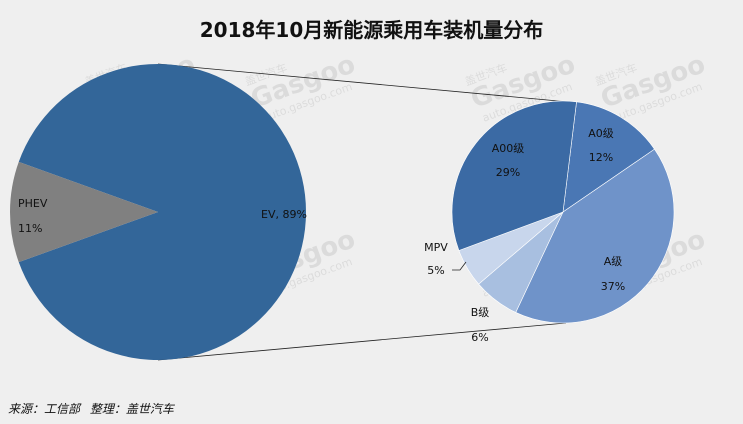 Image resolution: width=743 pixels, height=424 pixels. Describe the element at coordinates (369, 83) in the screenshot. I see `connector-line-top` at that location.